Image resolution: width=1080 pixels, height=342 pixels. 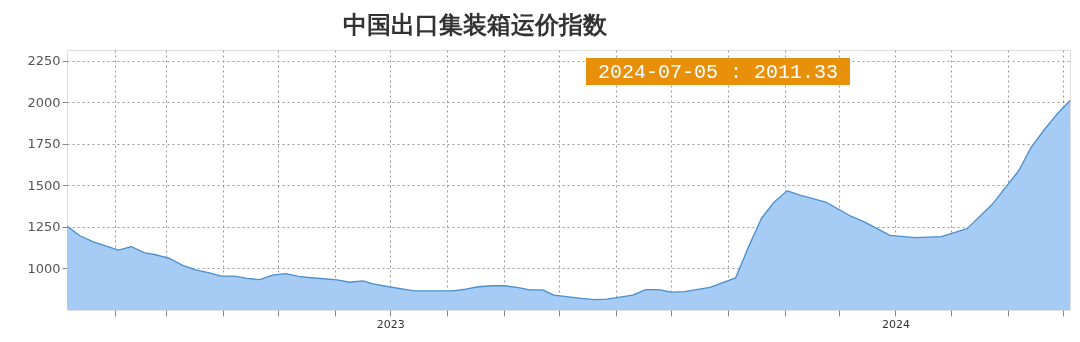 What do you see at coordinates (44, 268) in the screenshot?
I see `y-tick-label: 1000` at bounding box center [44, 268].